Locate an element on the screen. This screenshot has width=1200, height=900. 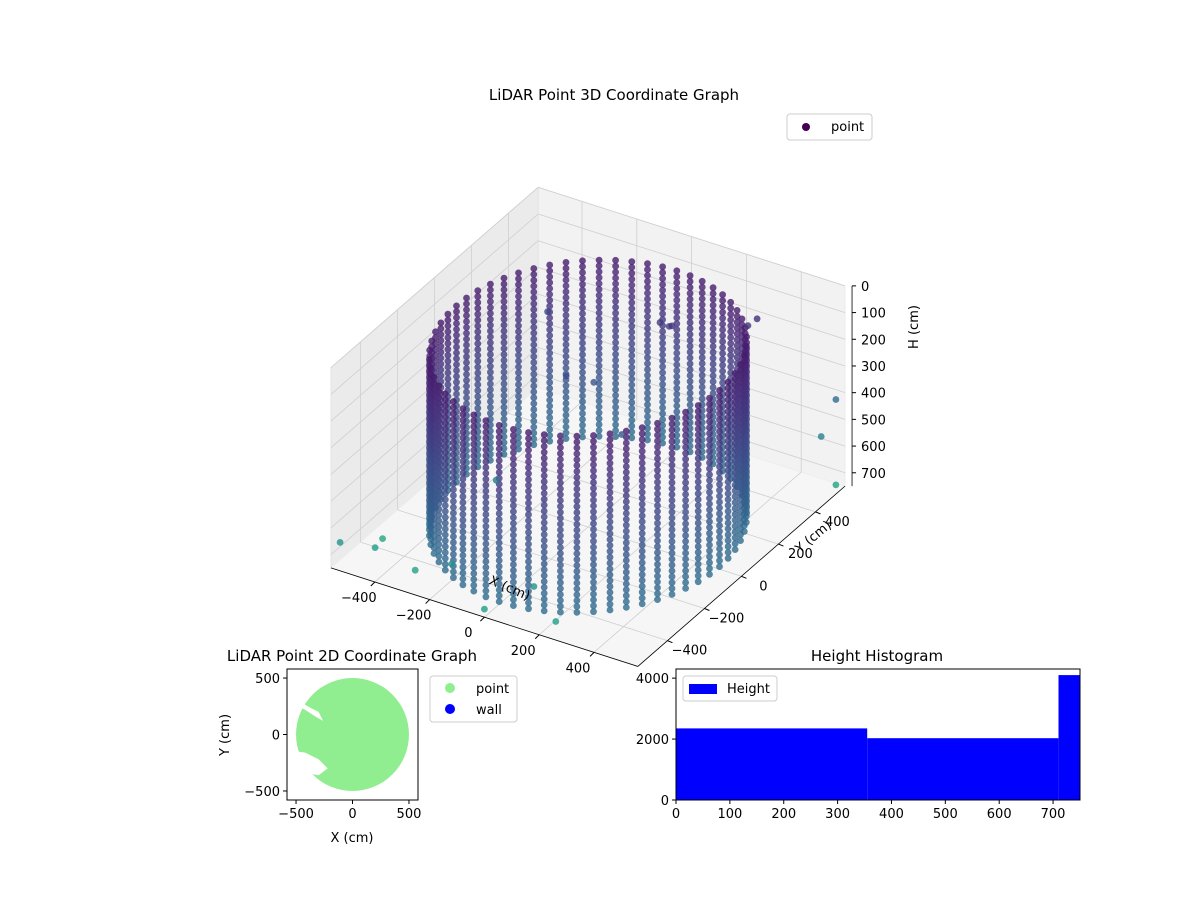
histogram-bar is located at coordinates (963, 769).